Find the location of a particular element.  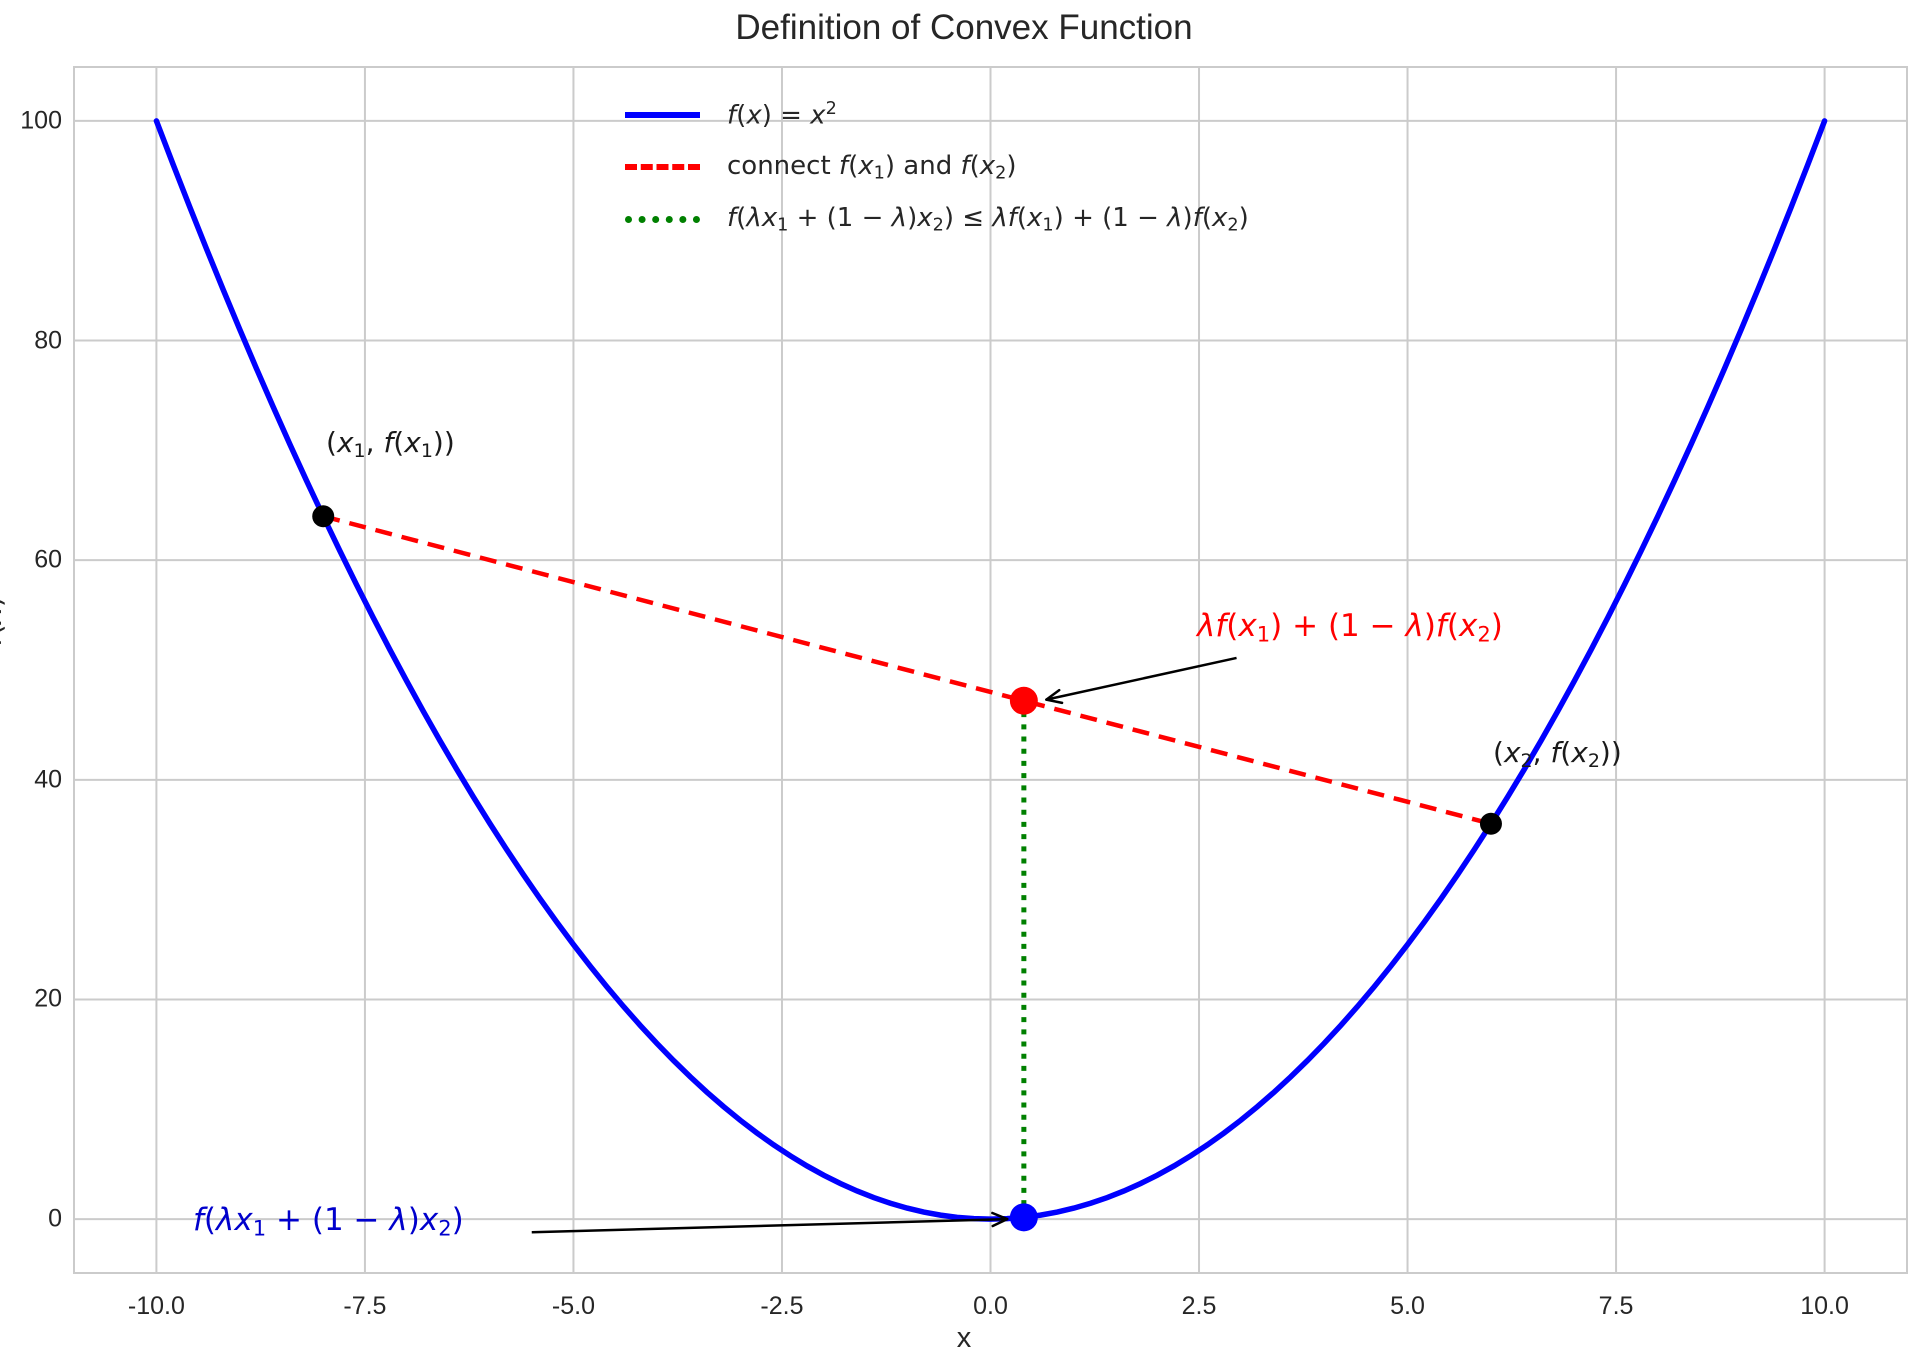

legend-label-curve: f(x) = x2 is located at coordinates (782, 115).